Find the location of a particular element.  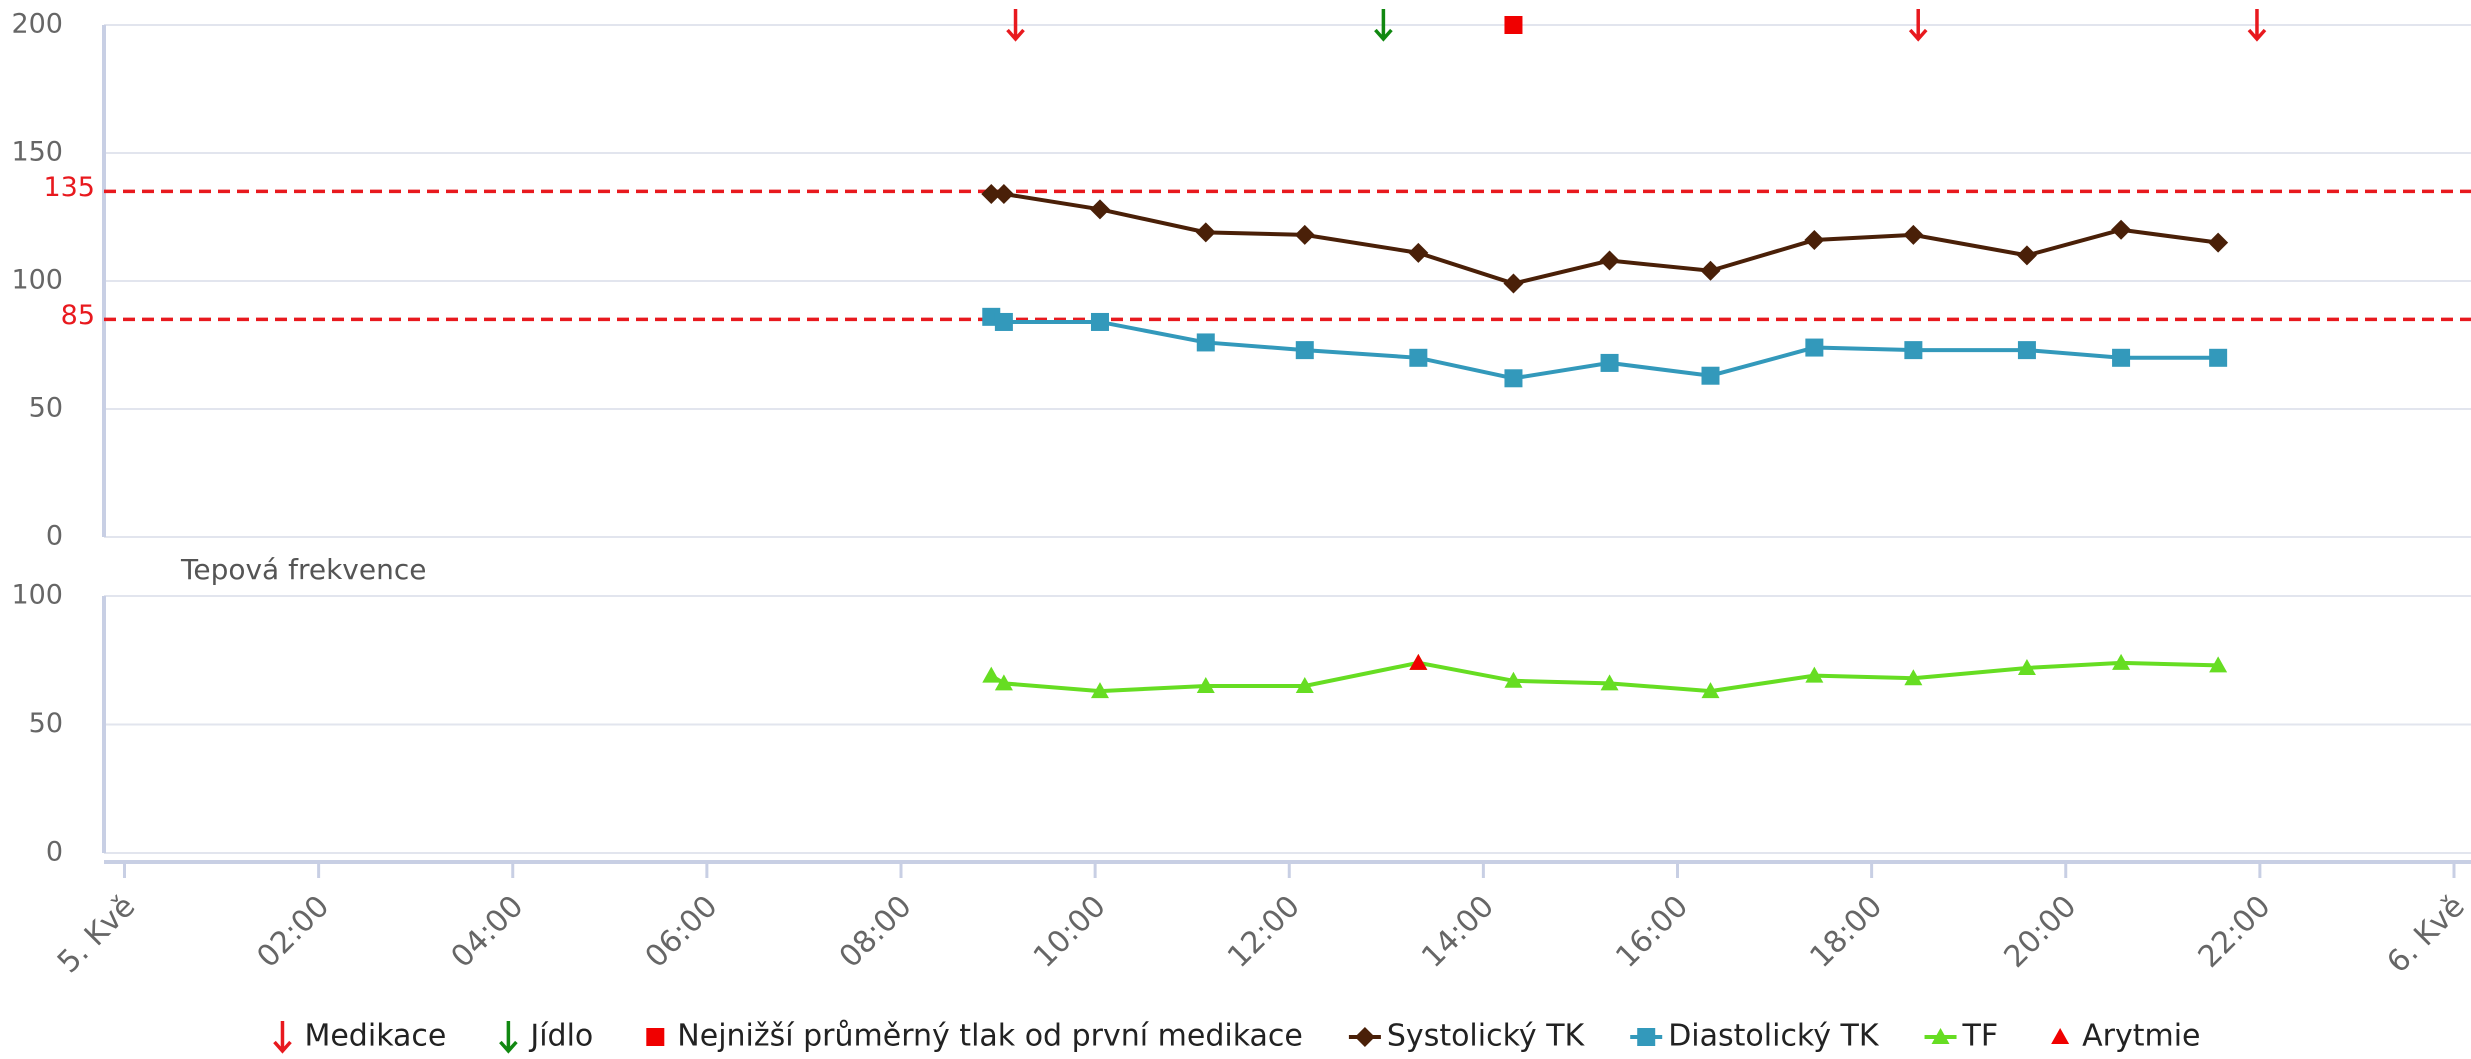

legend-label: Systolický TK is located at coordinates (1486, 1036).